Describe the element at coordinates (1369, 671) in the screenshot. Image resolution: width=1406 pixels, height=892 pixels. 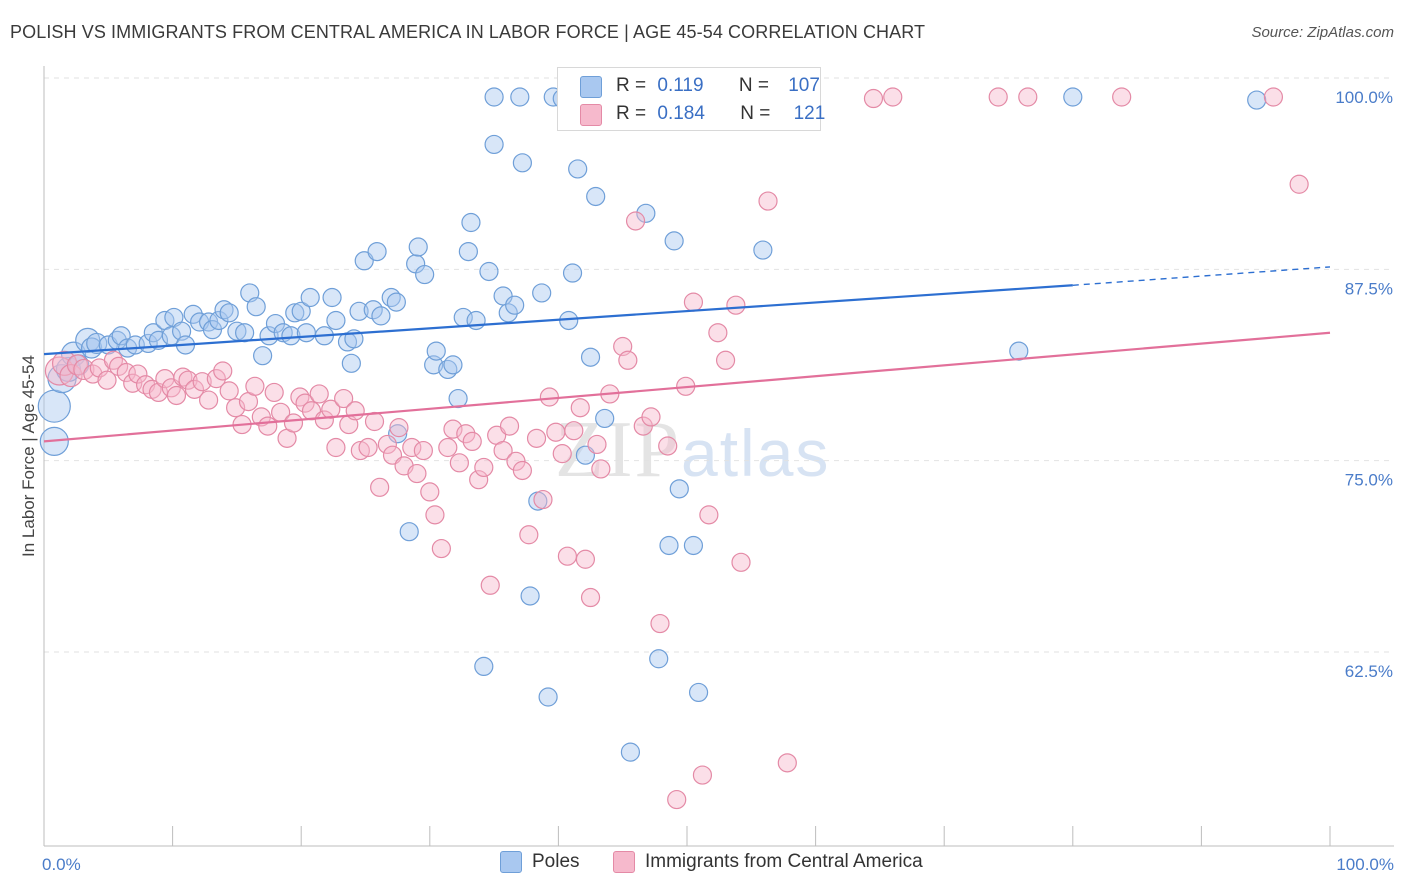
I see `y-tick-label: 62.5%` at that location.